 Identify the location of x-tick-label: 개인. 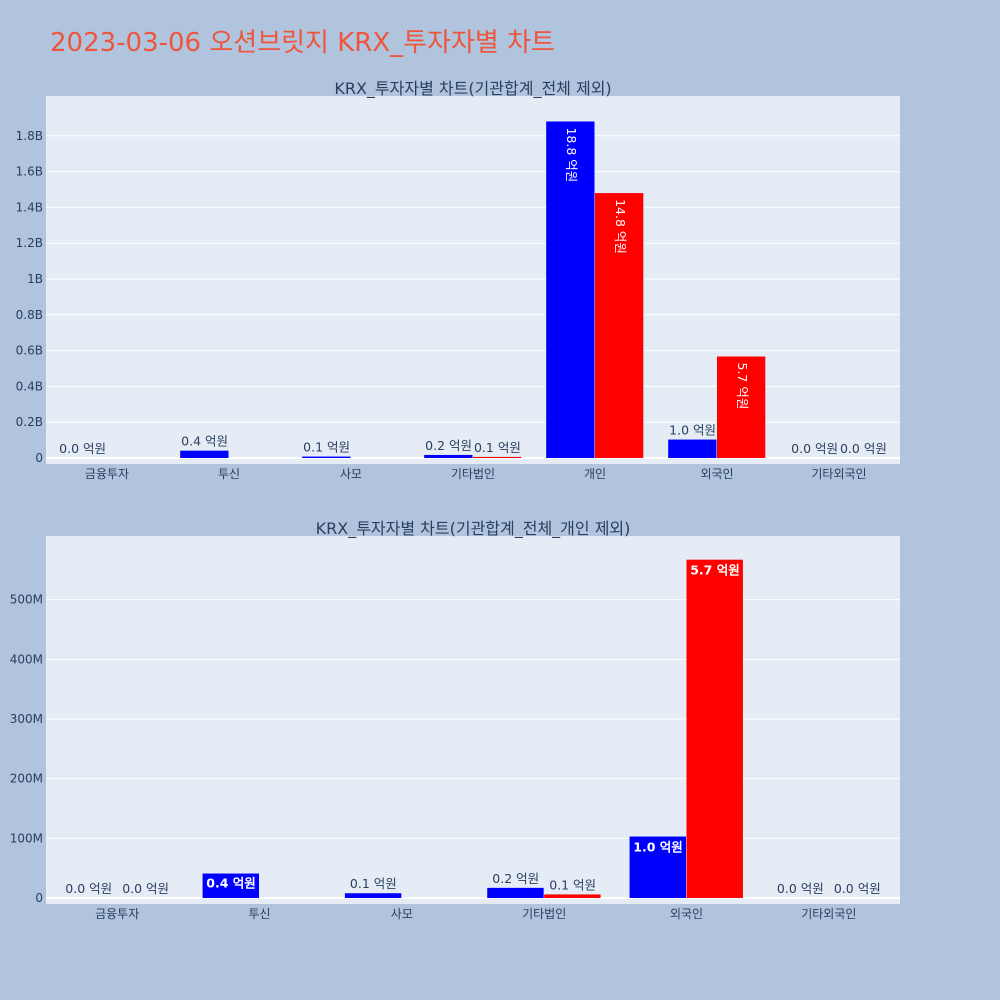
(595, 474).